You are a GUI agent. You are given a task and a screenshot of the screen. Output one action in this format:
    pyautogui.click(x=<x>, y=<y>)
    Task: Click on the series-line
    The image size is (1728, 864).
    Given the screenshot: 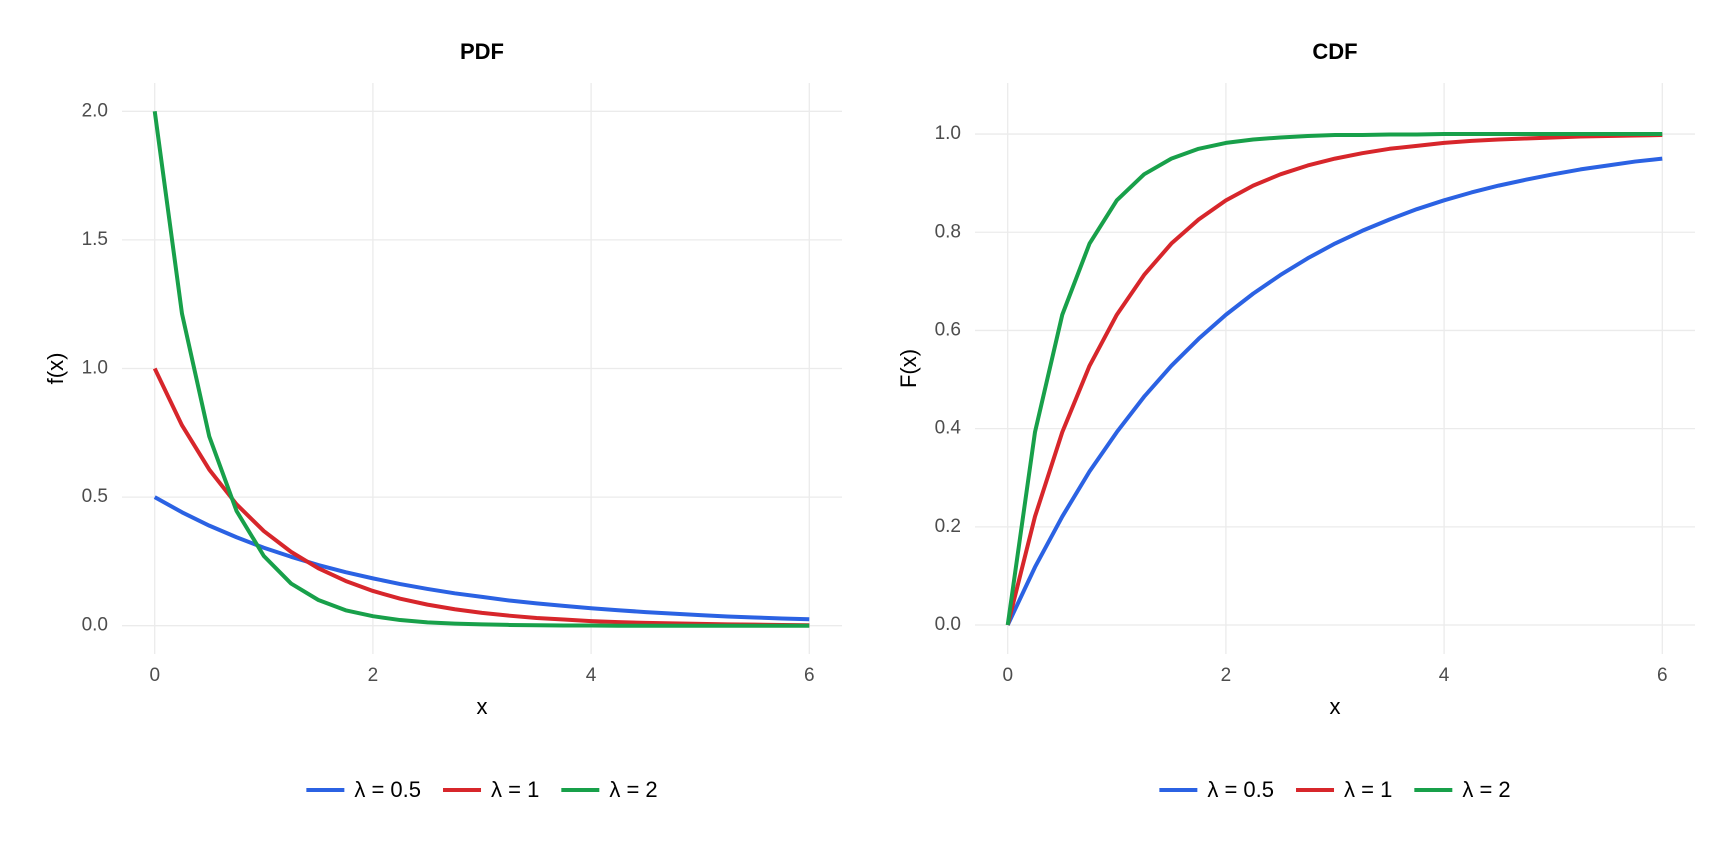 What is the action you would take?
    pyautogui.click(x=481, y=558)
    